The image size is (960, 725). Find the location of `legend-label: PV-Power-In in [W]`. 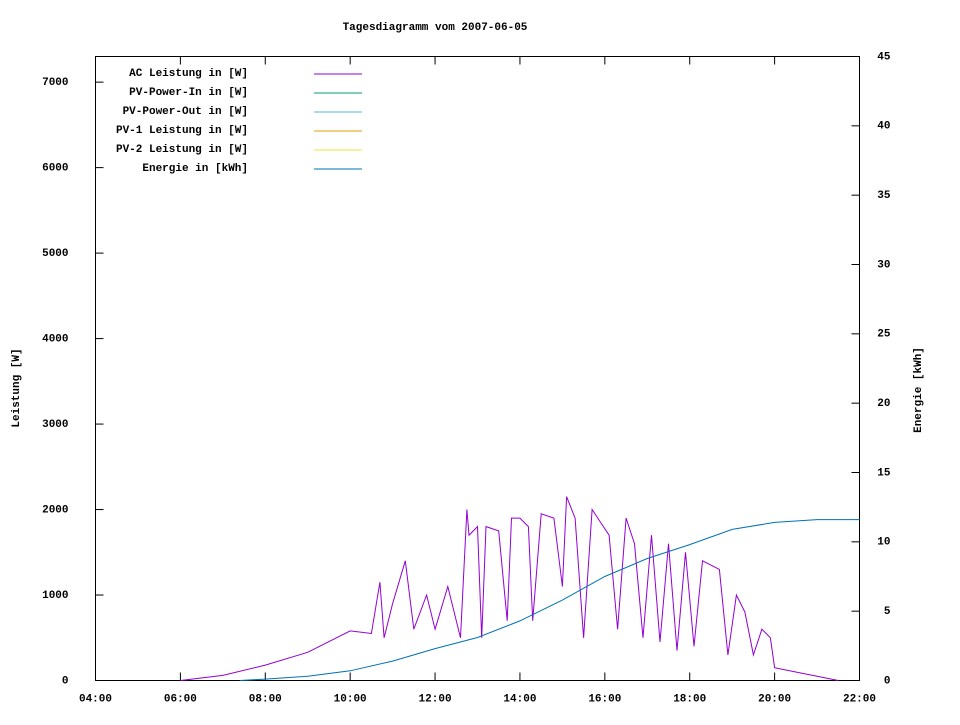

legend-label: PV-Power-In in [W] is located at coordinates (188, 93).